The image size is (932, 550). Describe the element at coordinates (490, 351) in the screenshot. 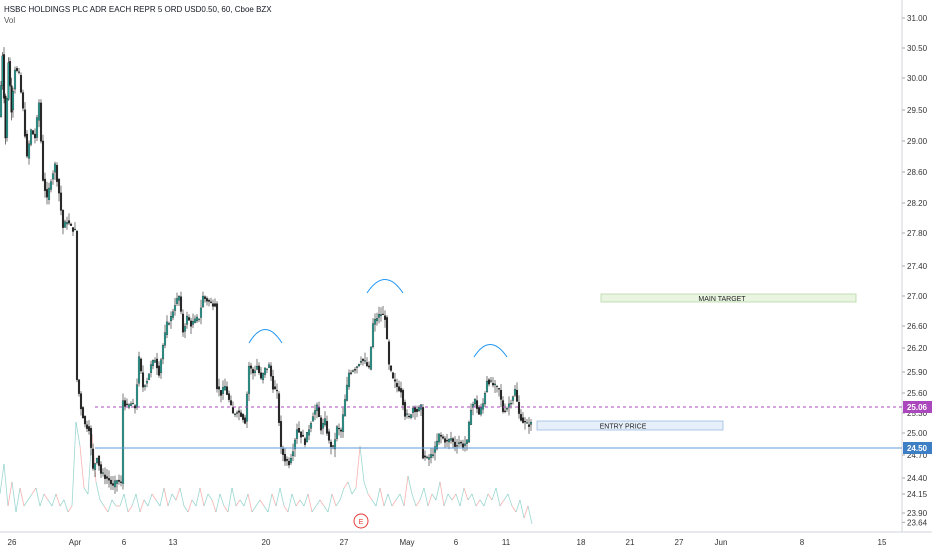

I see `right-shoulder-arc` at that location.